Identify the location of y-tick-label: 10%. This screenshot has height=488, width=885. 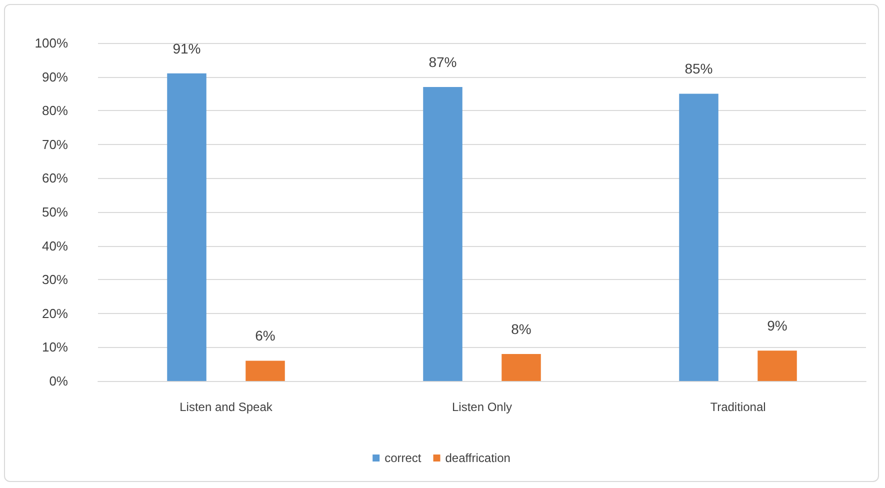
(55, 347).